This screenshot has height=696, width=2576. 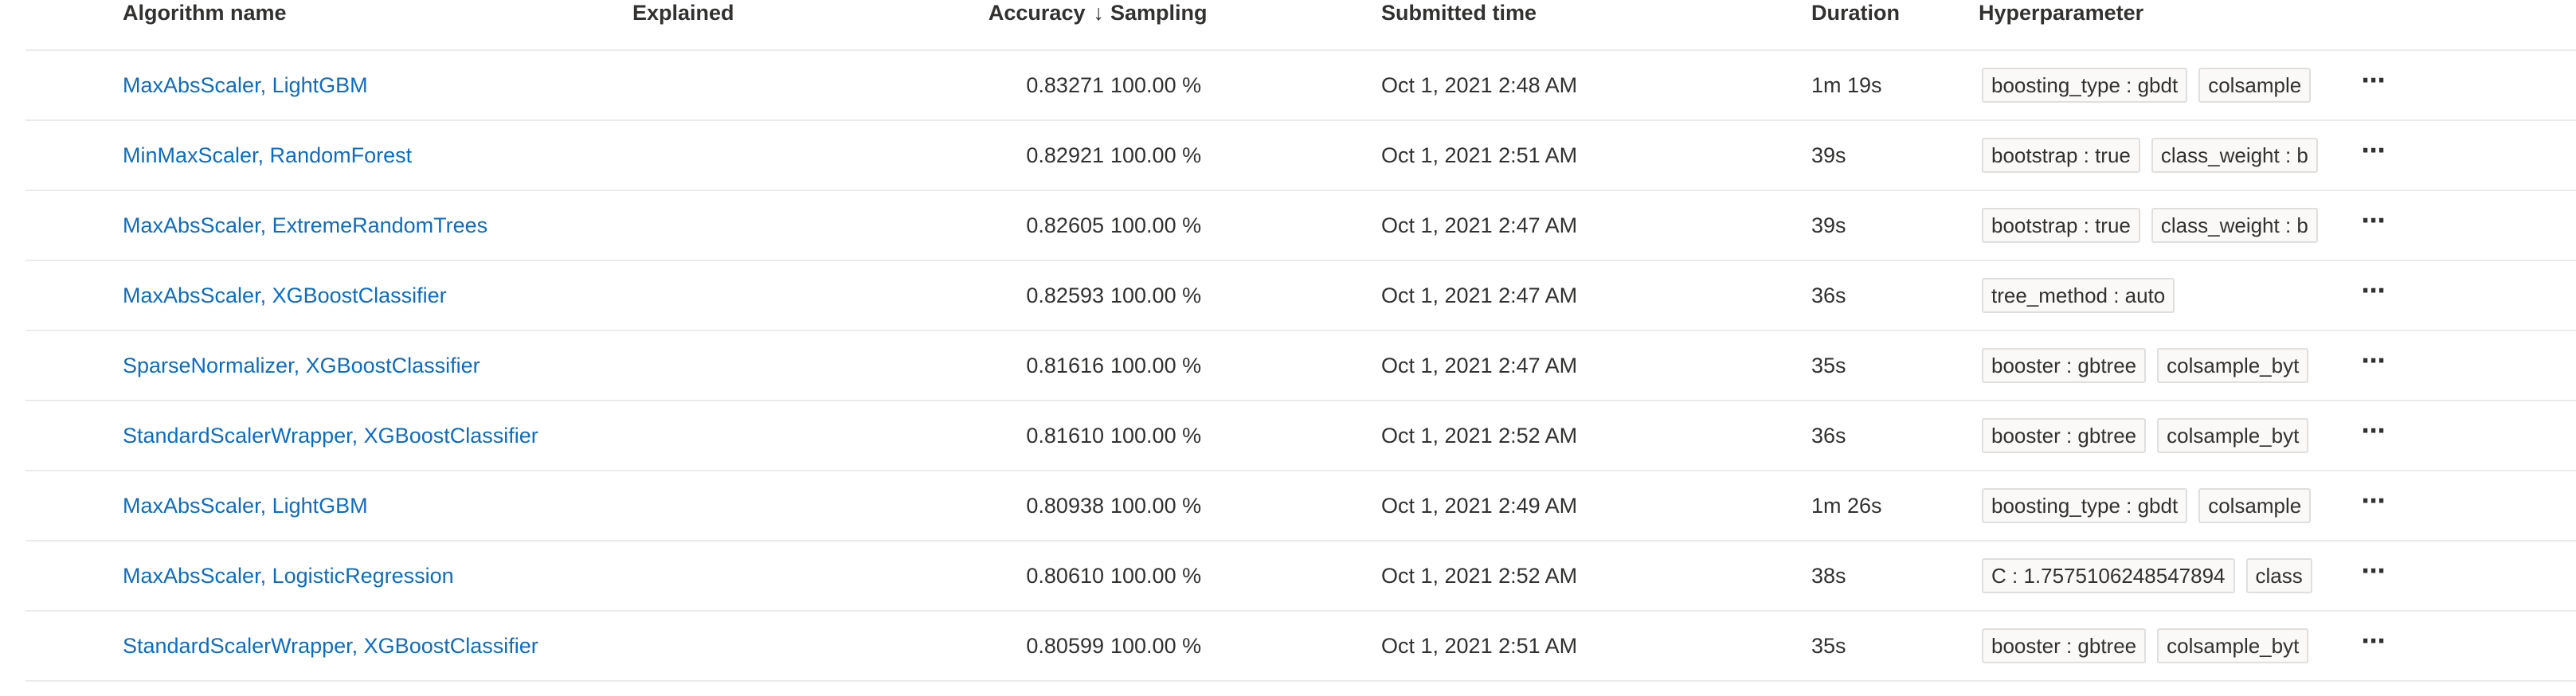 I want to click on hyperparameter-cell: tree_method : auto, so click(x=2179, y=296).